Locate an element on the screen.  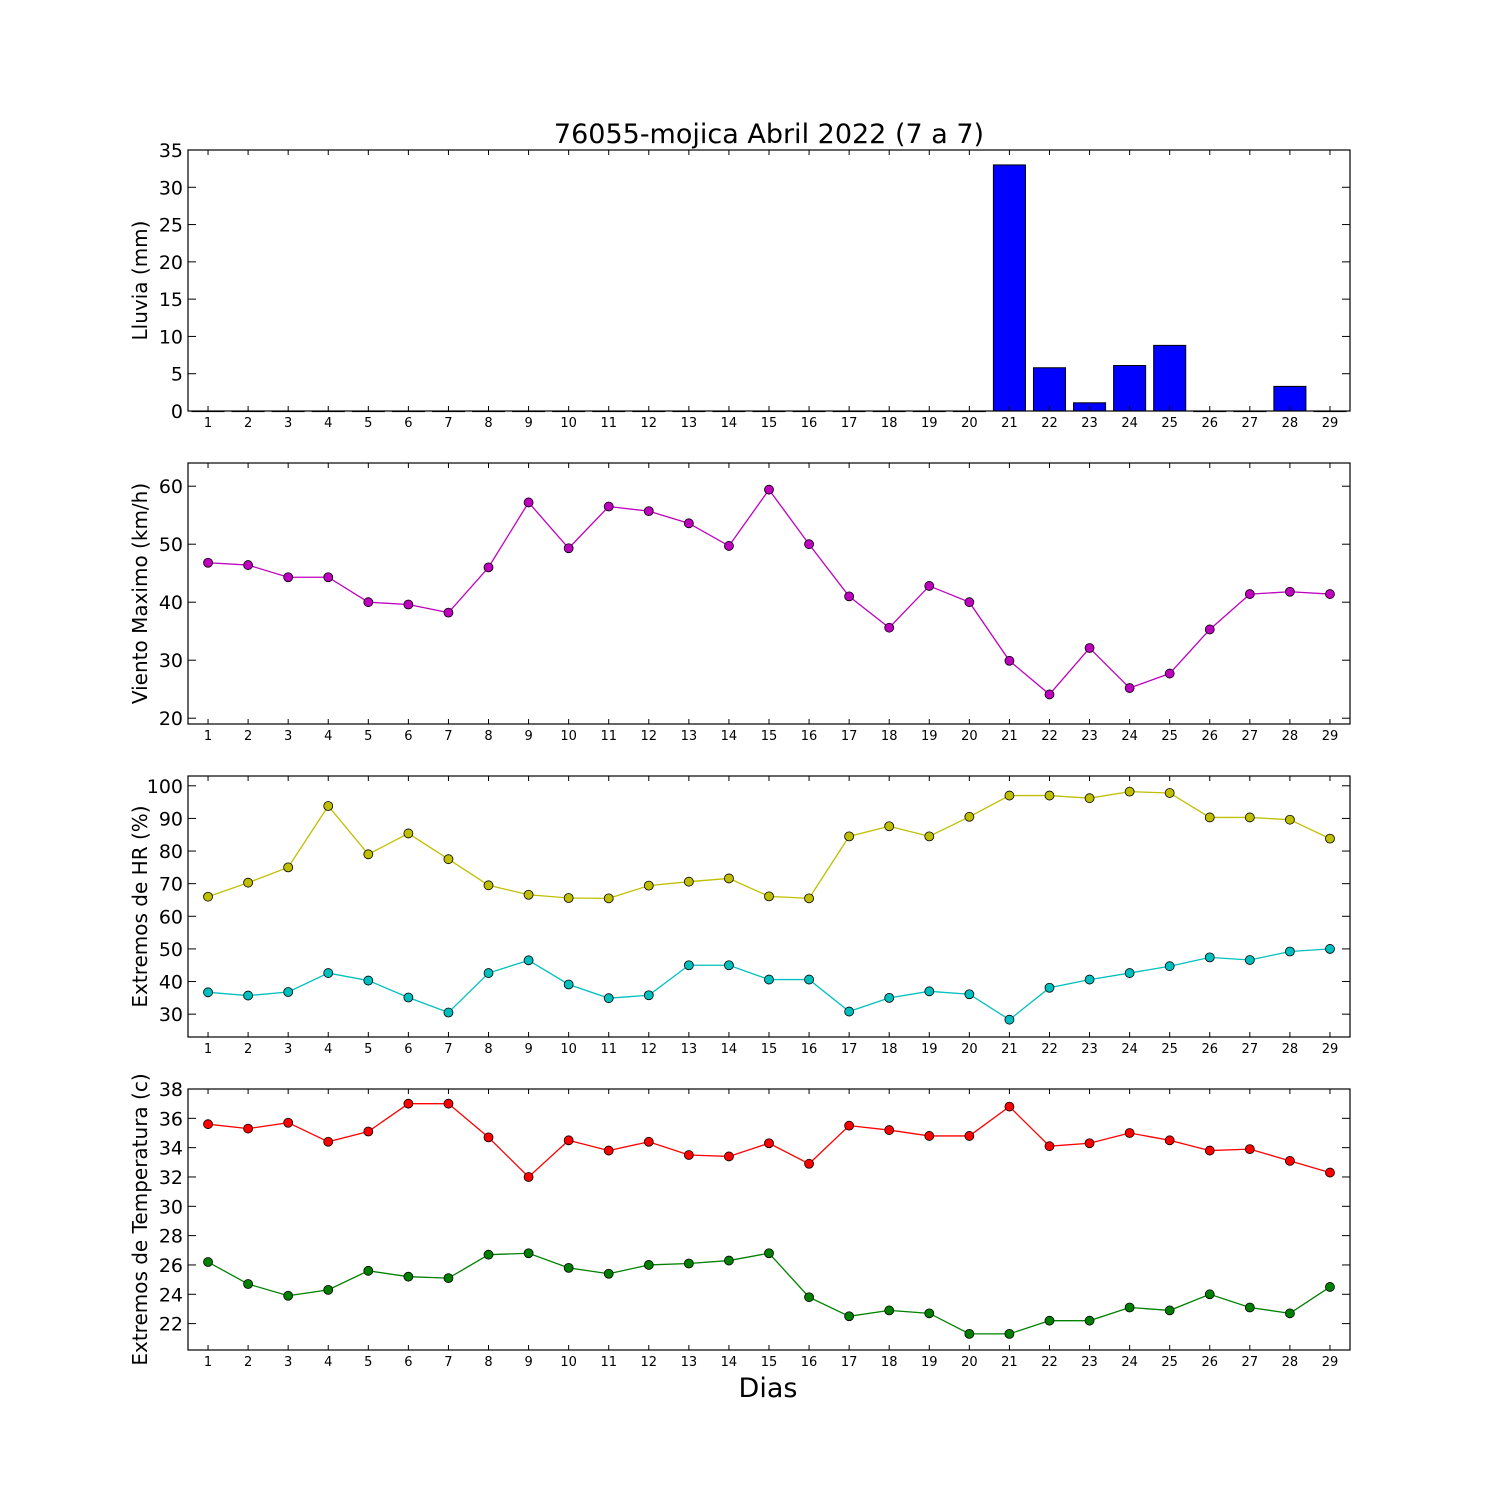
x-tick-label: 21 is located at coordinates (1009, 423).